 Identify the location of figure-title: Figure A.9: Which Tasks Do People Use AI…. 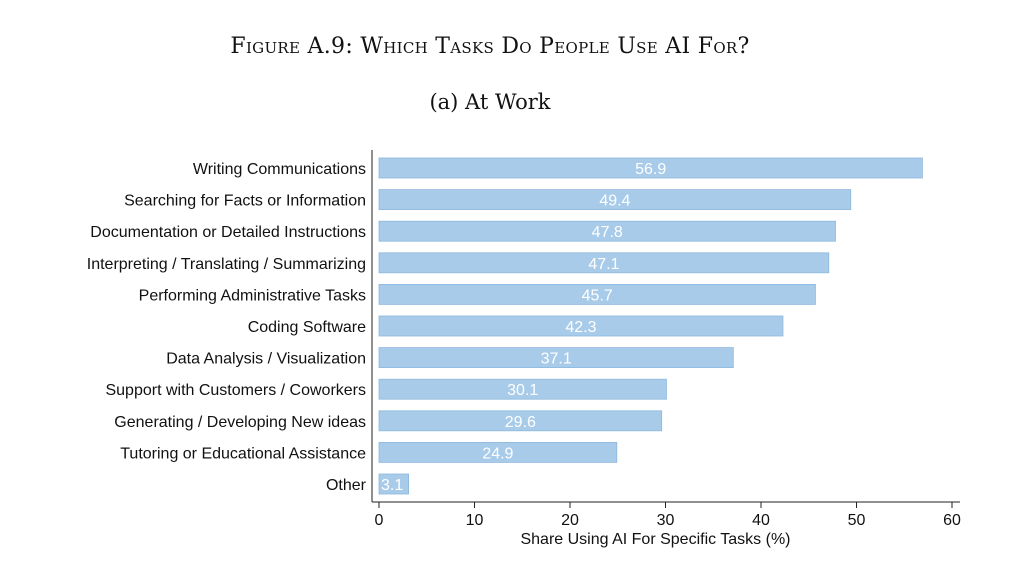
(490, 46).